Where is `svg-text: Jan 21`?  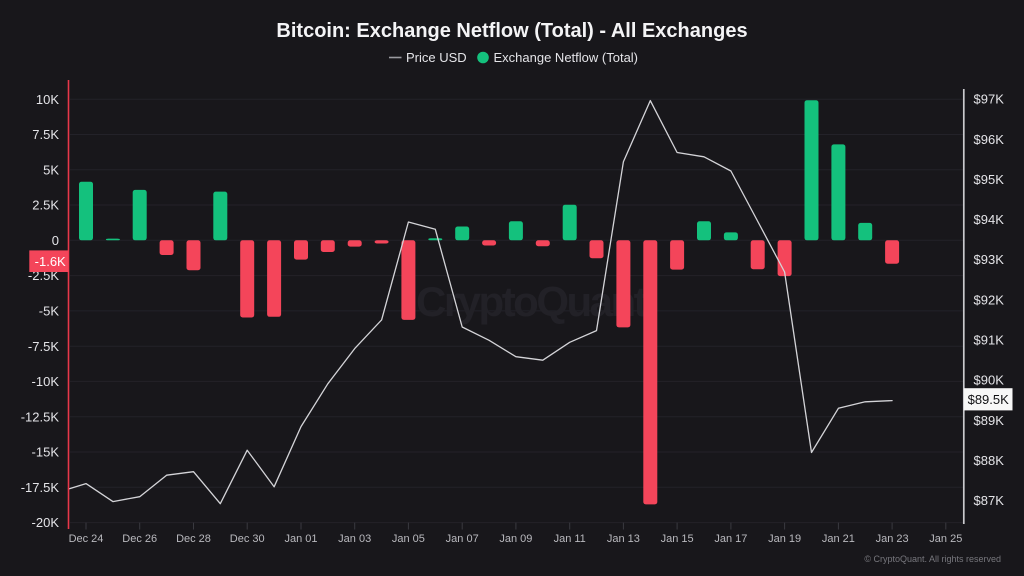
svg-text: Jan 21 is located at coordinates (838, 539).